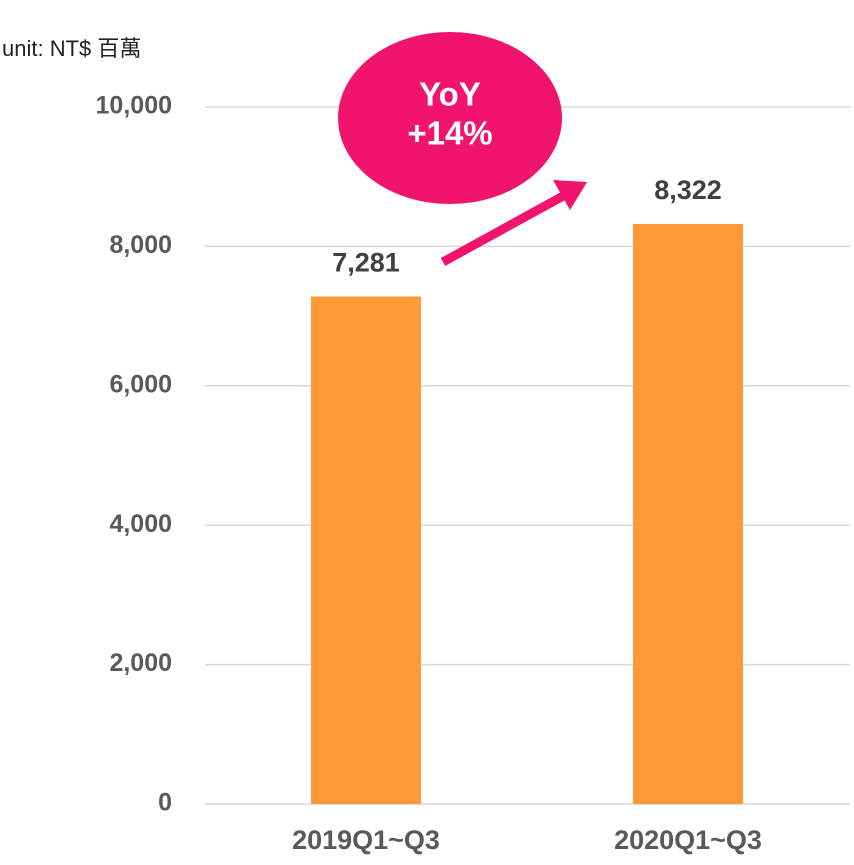 This screenshot has height=865, width=854. Describe the element at coordinates (140, 663) in the screenshot. I see `y-tick-label: 2,000` at that location.